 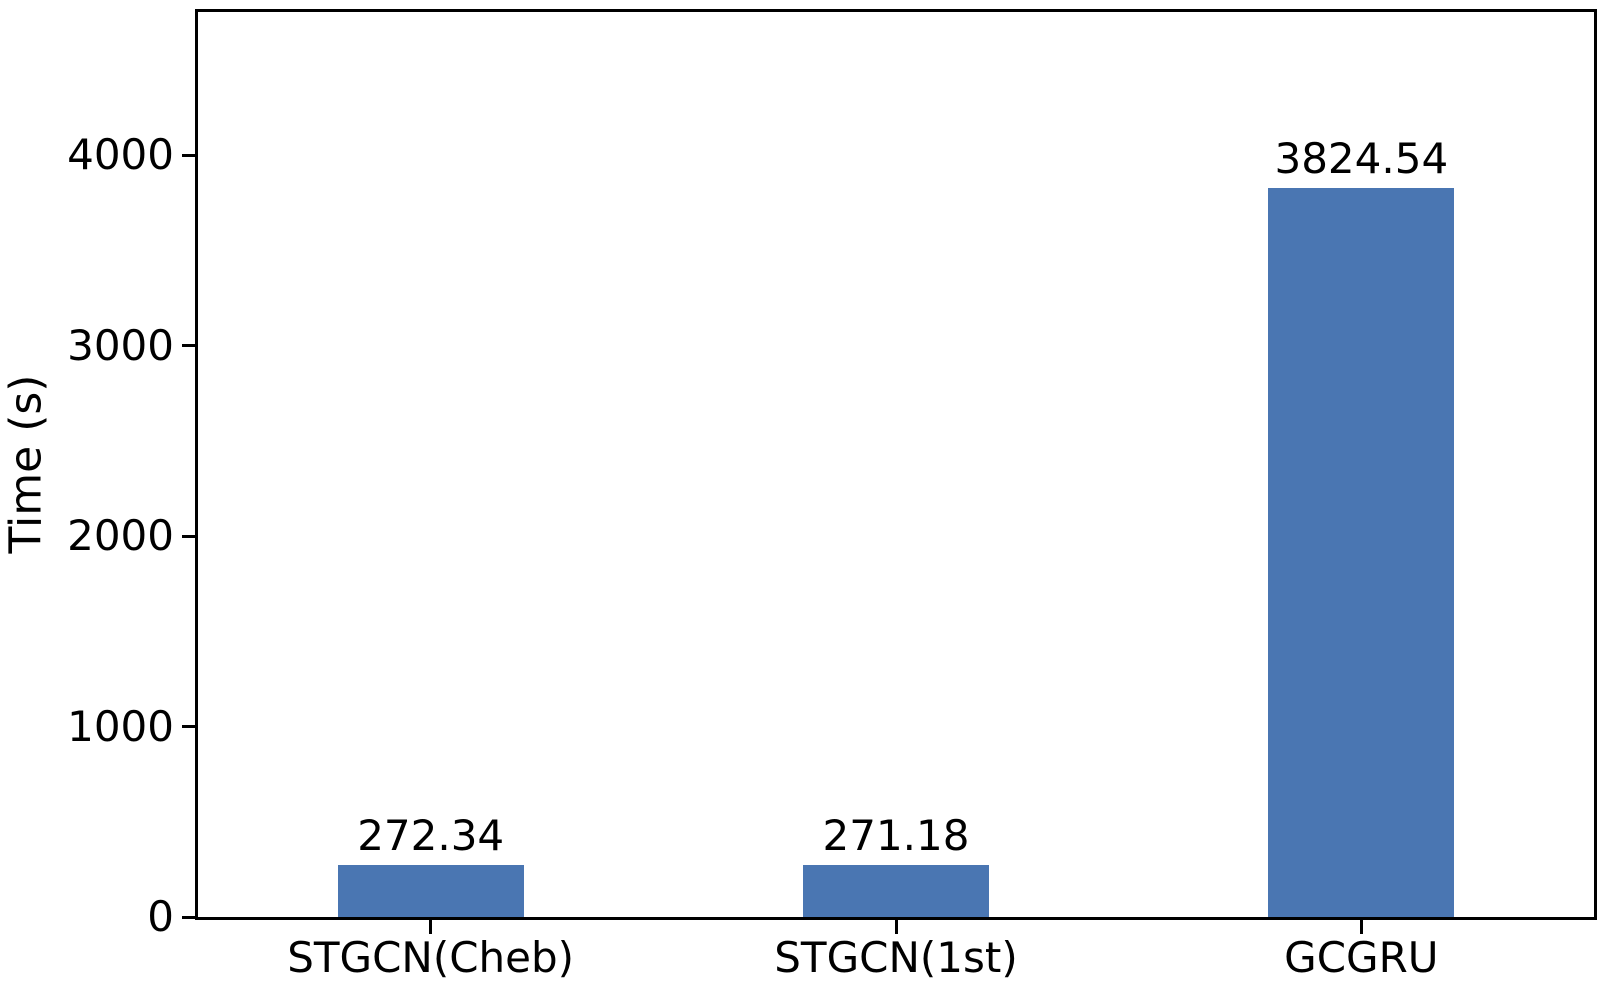 What do you see at coordinates (120, 726) in the screenshot?
I see `y-tick-label: 1000` at bounding box center [120, 726].